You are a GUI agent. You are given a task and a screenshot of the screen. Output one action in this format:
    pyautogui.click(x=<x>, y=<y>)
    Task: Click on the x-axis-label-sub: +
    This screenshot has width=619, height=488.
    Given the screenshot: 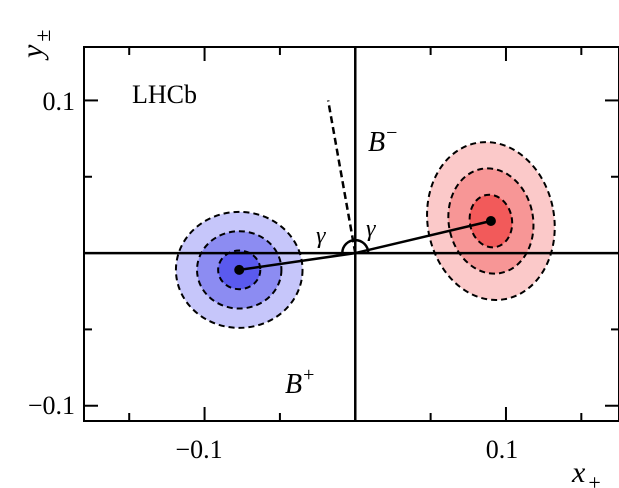 What is the action you would take?
    pyautogui.click(x=594, y=479)
    